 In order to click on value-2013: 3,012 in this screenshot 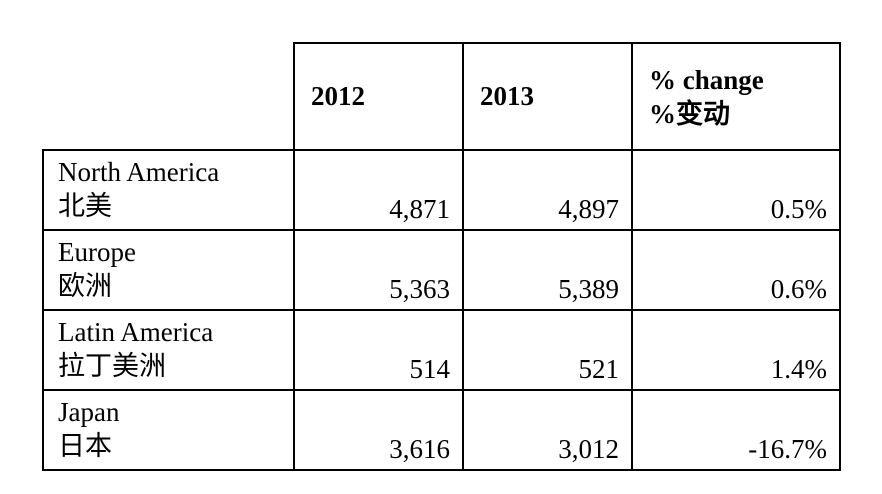, I will do `click(547, 430)`.